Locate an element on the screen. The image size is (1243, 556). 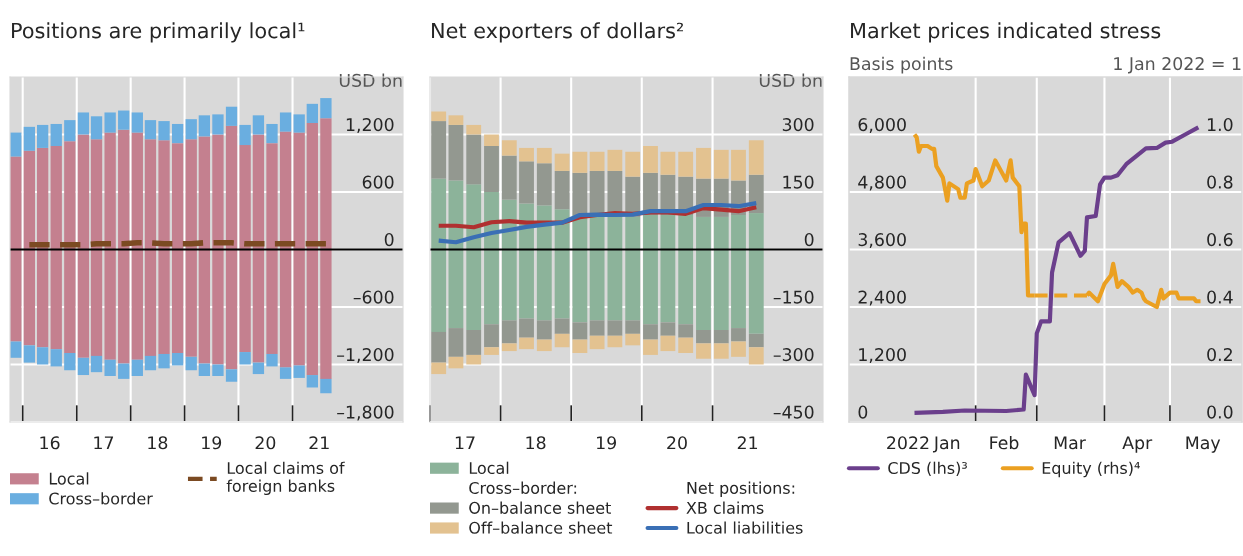
legend-label: XB claims is located at coordinates (725, 507).